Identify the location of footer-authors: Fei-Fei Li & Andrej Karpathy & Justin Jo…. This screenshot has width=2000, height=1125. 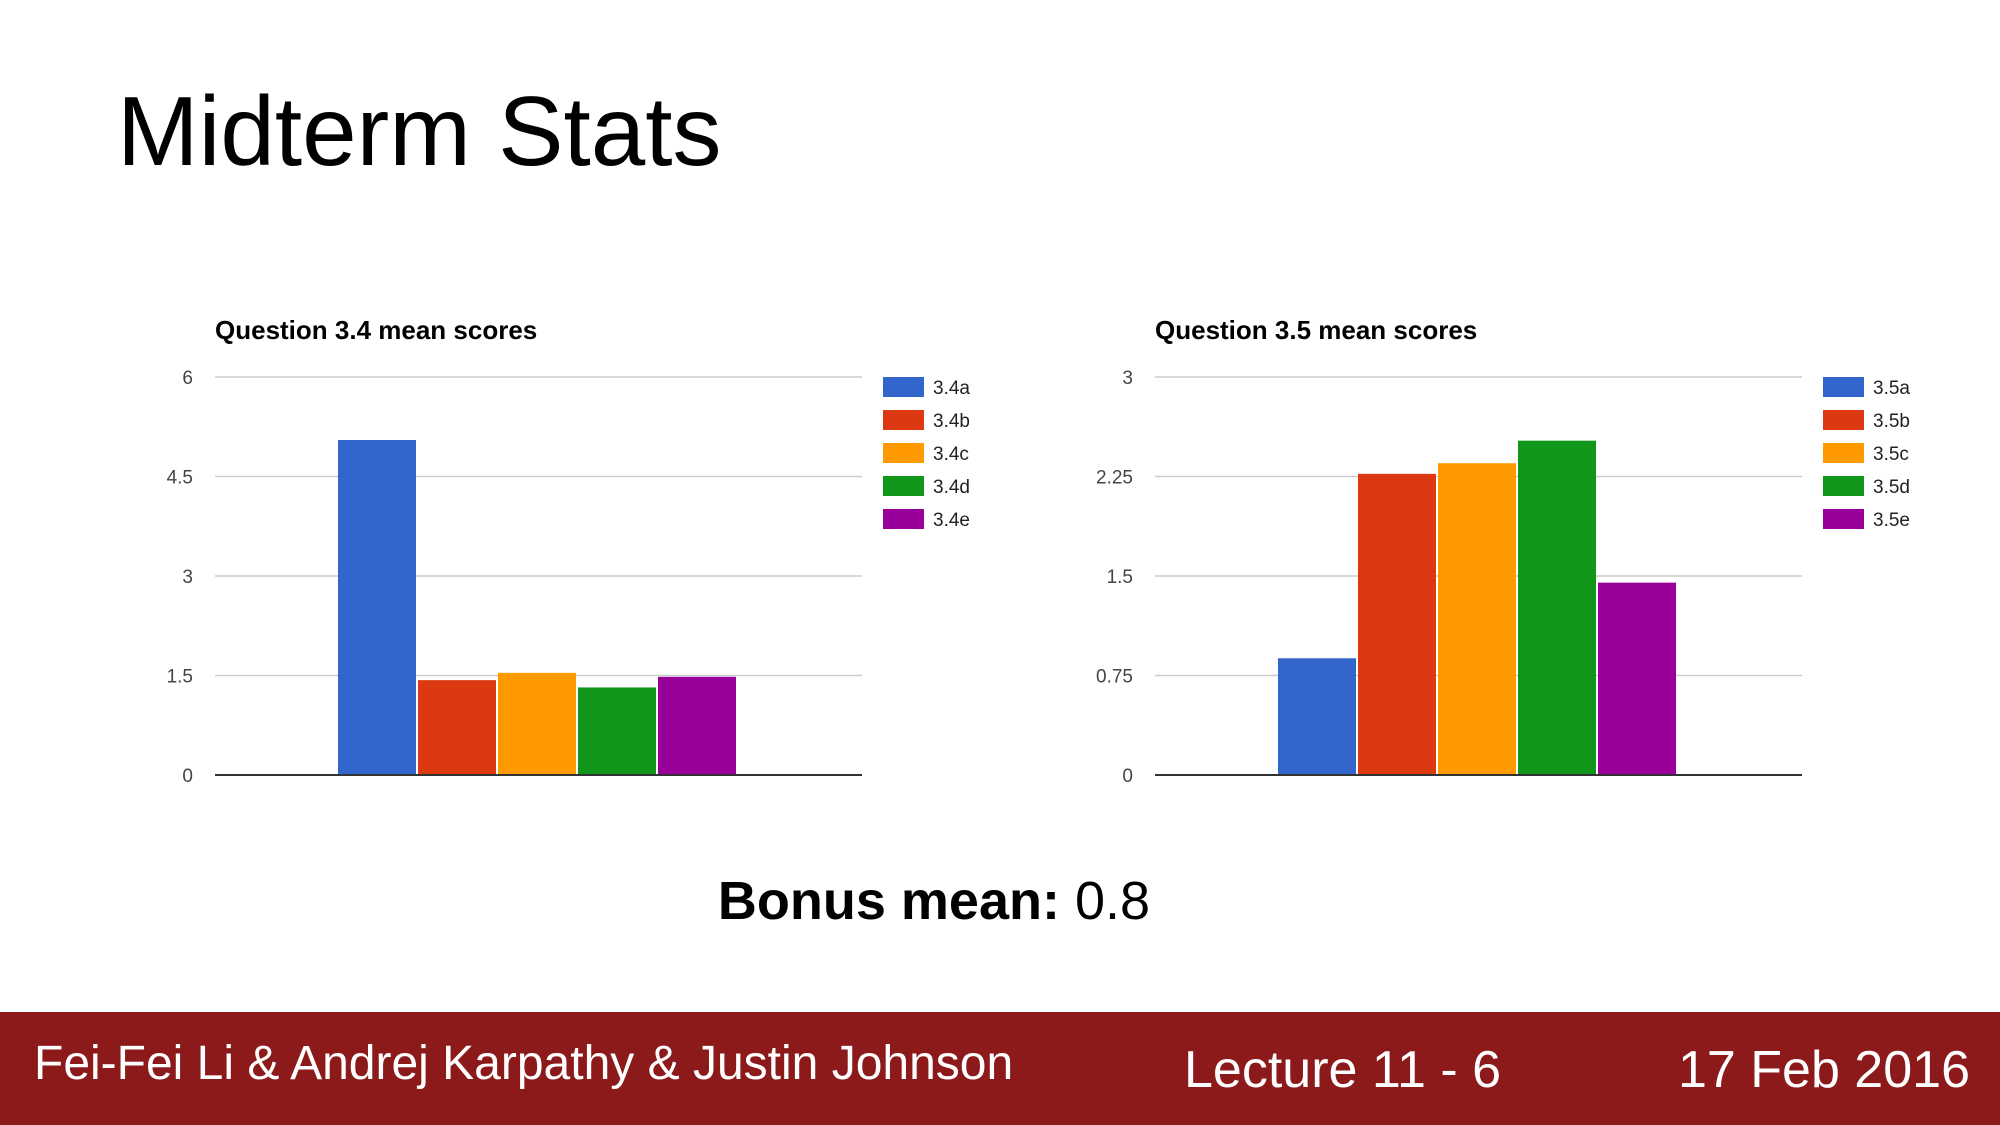
(524, 1063).